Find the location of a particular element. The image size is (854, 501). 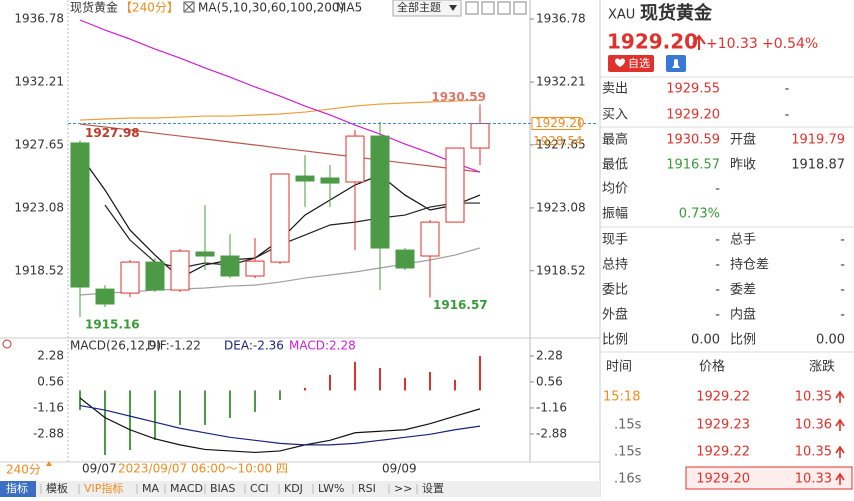

price-tag is located at coordinates (556, 124).